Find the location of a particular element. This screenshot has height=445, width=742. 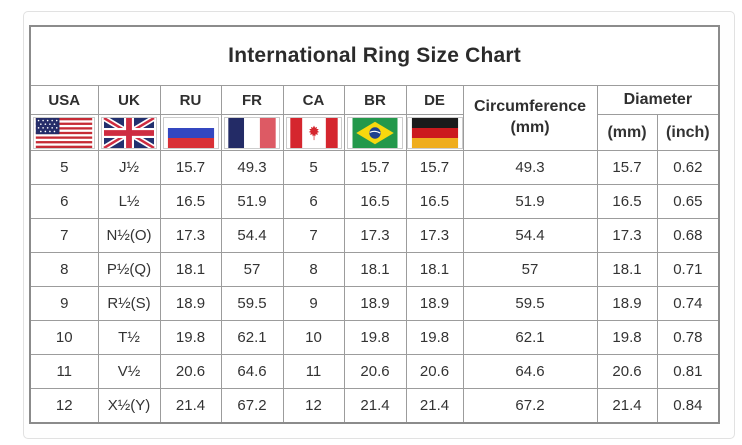

cell-fr: 64.6 is located at coordinates (252, 371).